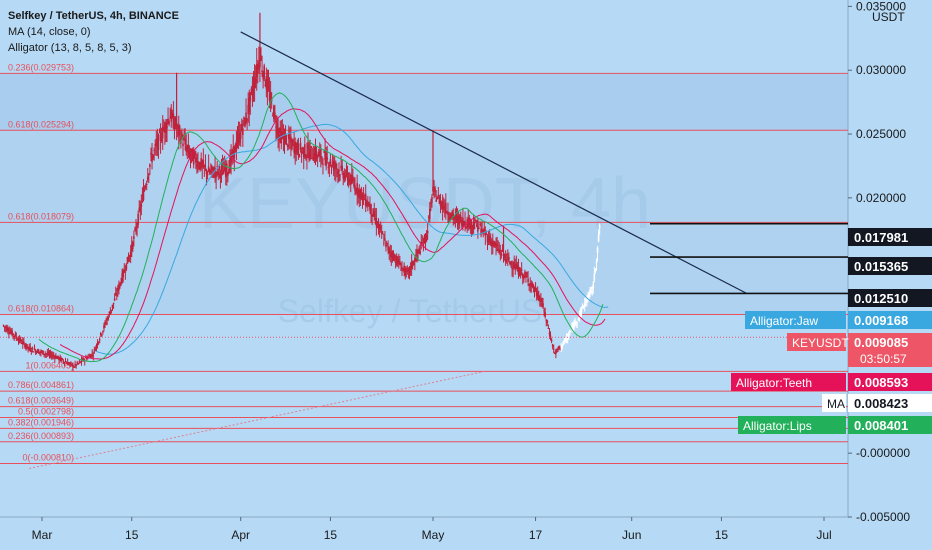  Describe the element at coordinates (881, 266) in the screenshot. I see `price-tag-value: 0.015365` at that location.